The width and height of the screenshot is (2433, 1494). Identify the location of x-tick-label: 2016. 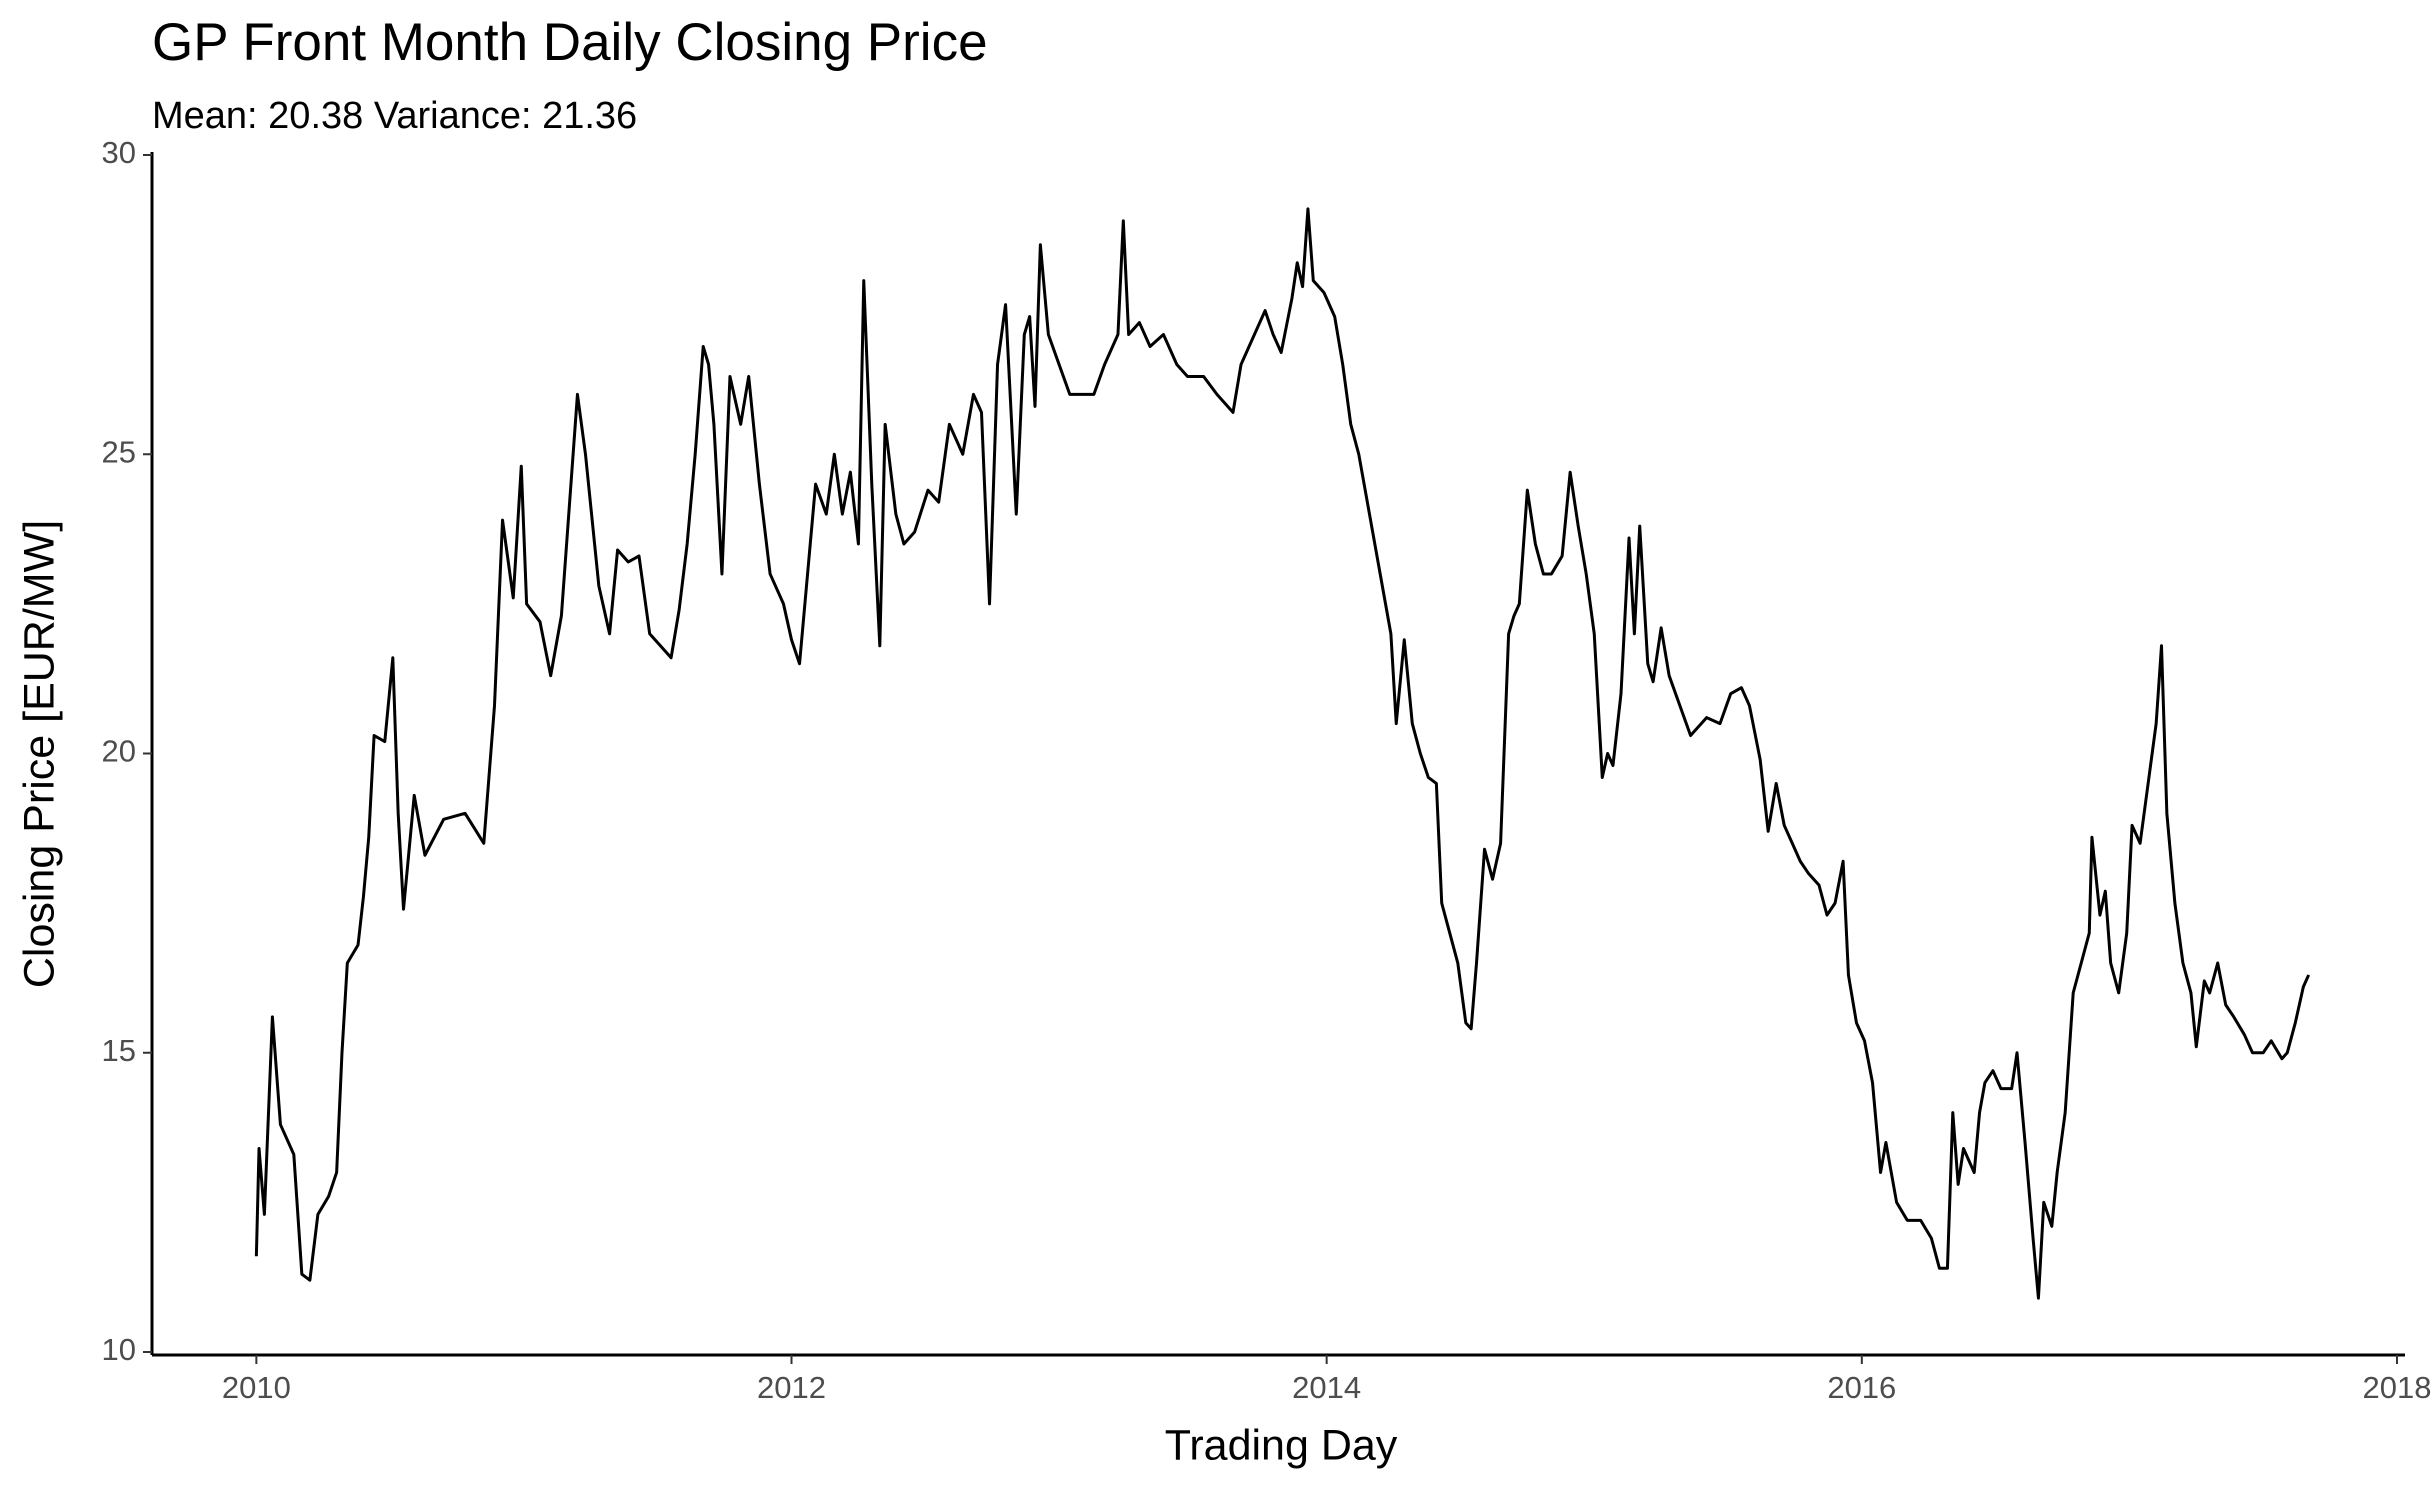
(1861, 1387).